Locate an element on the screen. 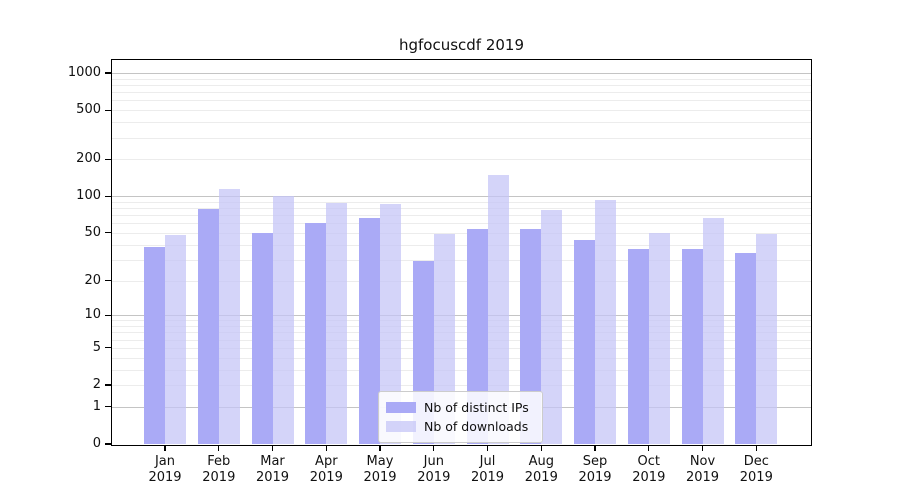 This screenshot has height=500, width=900. bar-ips-apr is located at coordinates (316, 333).